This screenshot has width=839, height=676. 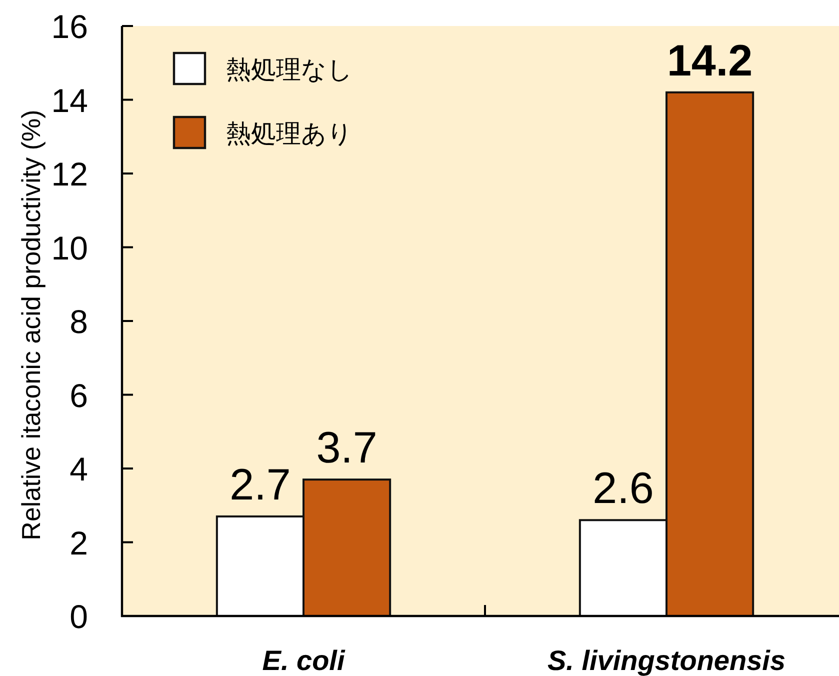 What do you see at coordinates (289, 134) in the screenshot?
I see `legend-label: 熱処理あり` at bounding box center [289, 134].